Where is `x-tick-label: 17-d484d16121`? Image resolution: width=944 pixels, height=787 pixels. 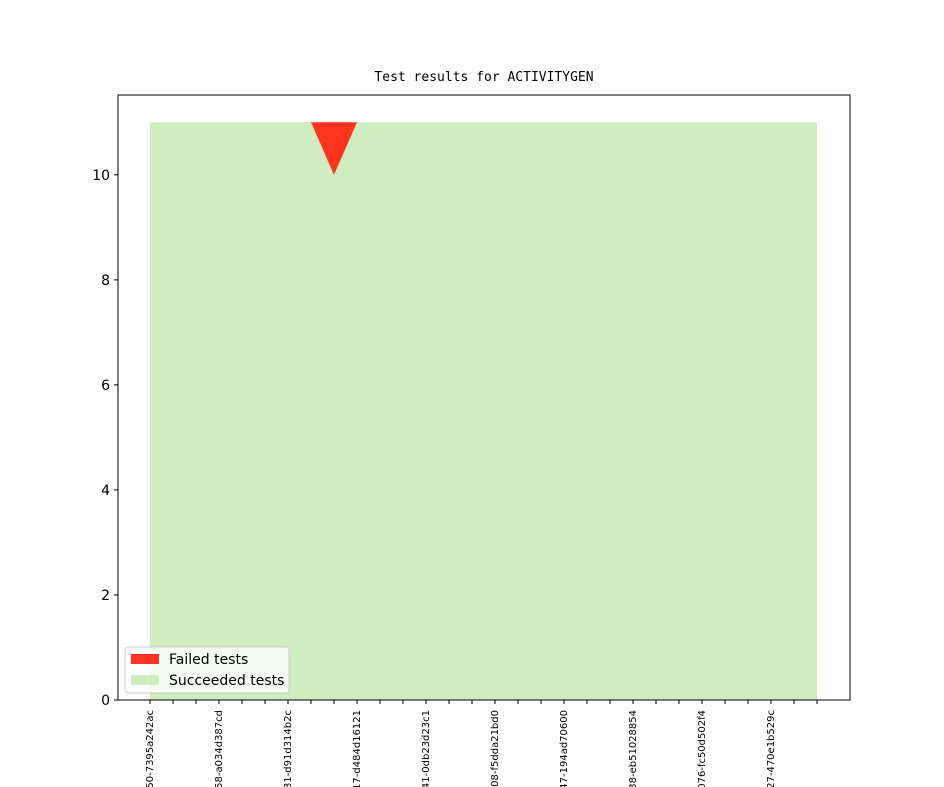
x-tick-label: 17-d484d16121 is located at coordinates (357, 748).